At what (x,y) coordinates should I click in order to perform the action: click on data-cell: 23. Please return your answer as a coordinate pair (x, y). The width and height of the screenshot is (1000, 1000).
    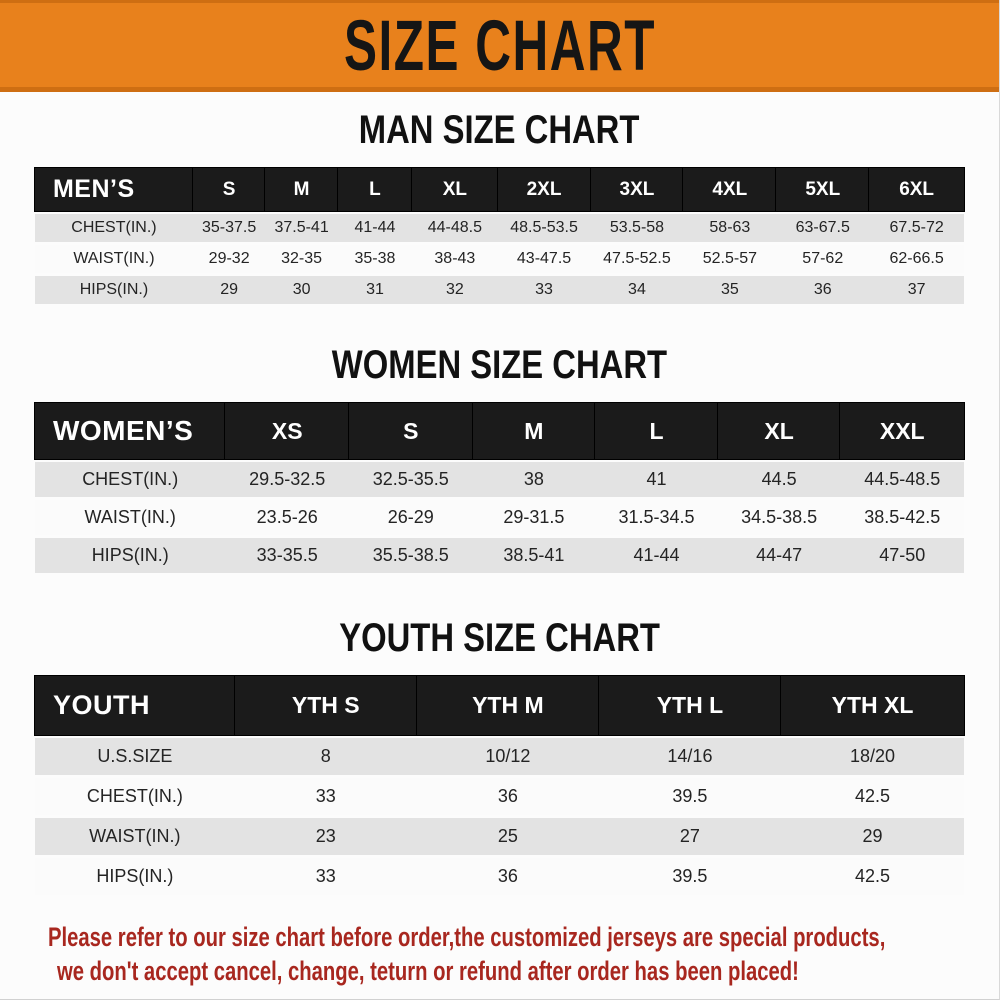
    Looking at the image, I should click on (325, 836).